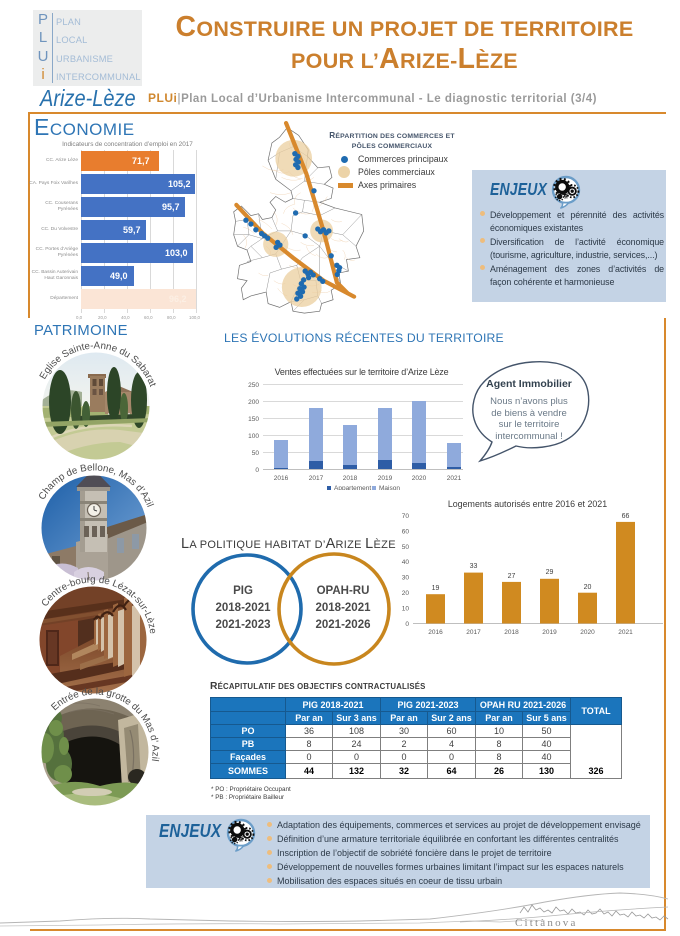 The width and height of the screenshot is (680, 936). Describe the element at coordinates (389, 487) in the screenshot. I see `svg-text: Maison` at that location.